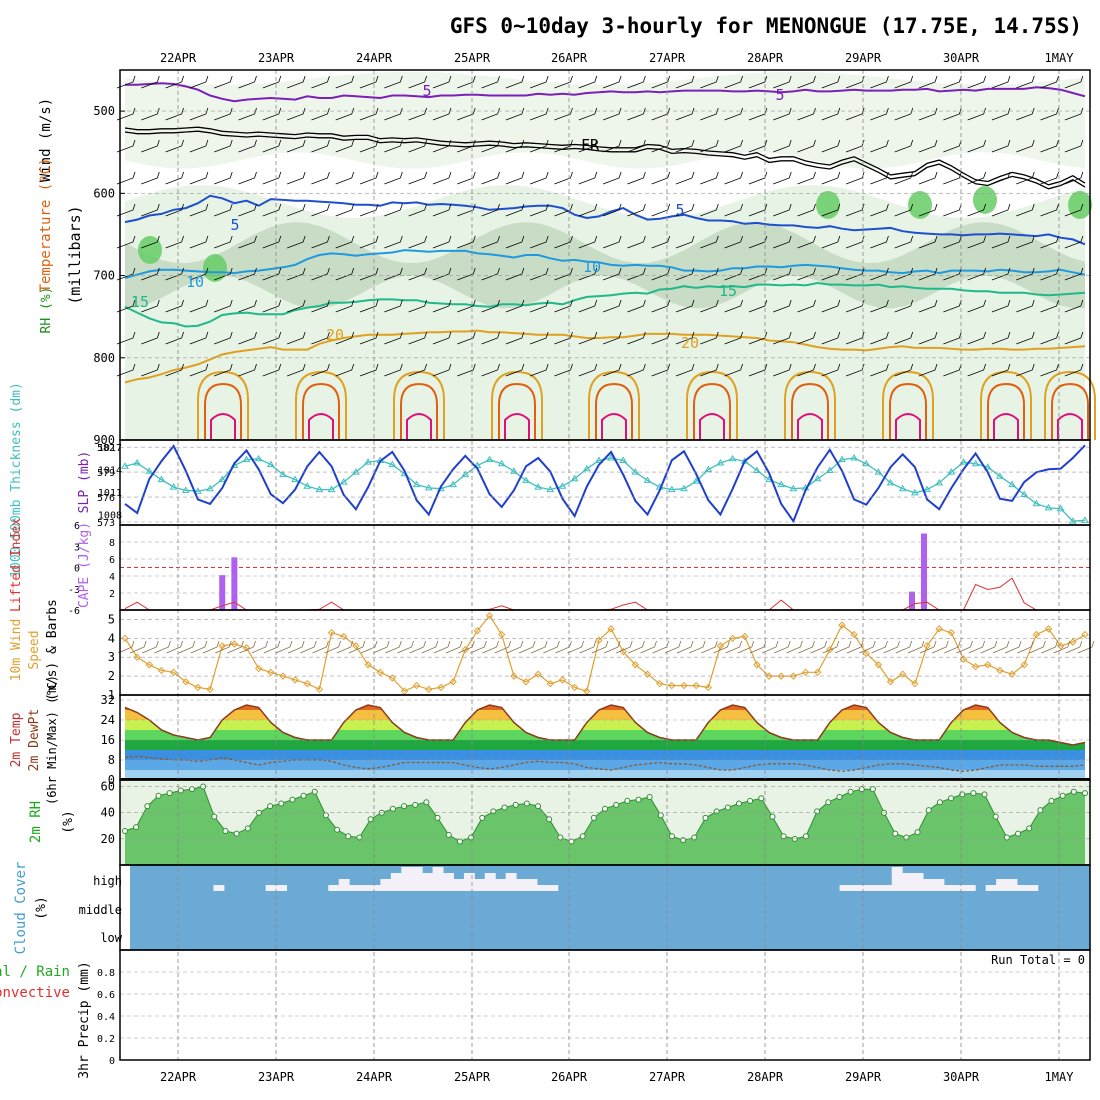  I want to click on date-label-bottom: 23APR, so click(276, 1077).